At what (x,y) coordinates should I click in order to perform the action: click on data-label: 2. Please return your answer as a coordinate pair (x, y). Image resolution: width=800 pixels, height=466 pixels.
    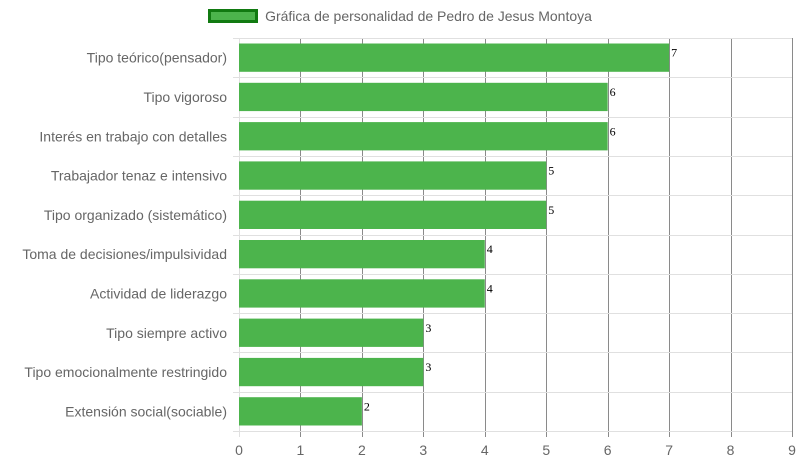
    Looking at the image, I should click on (367, 406).